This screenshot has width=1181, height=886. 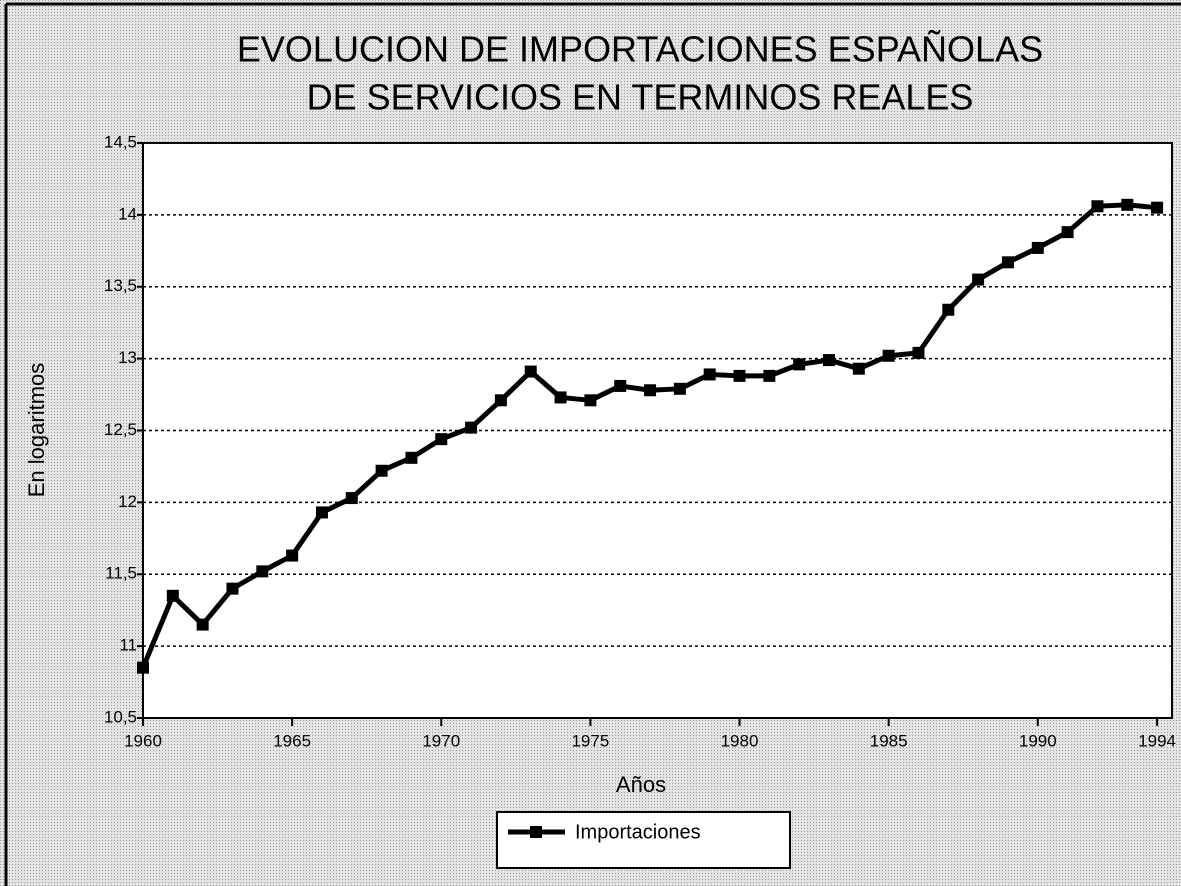 What do you see at coordinates (292, 740) in the screenshot?
I see `x-tick-label: 1965` at bounding box center [292, 740].